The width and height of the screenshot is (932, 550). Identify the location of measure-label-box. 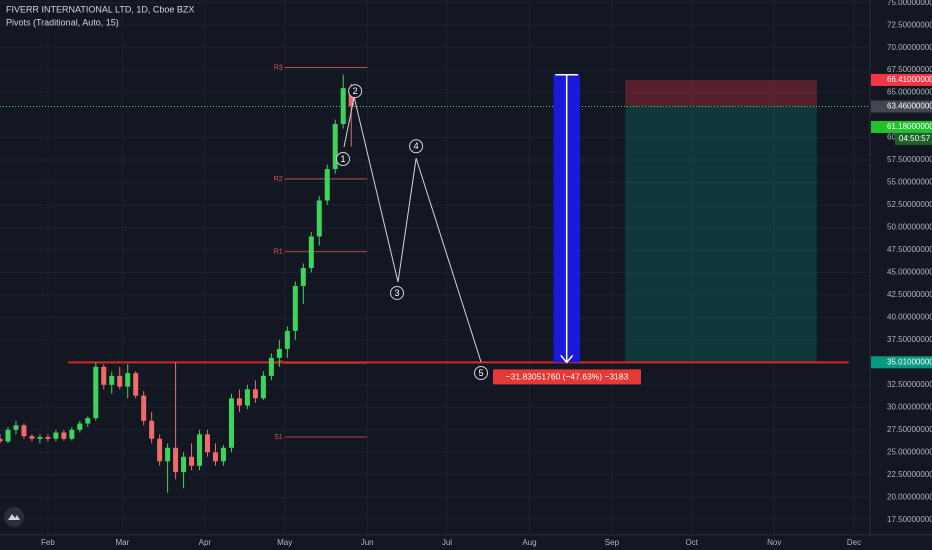
(567, 377).